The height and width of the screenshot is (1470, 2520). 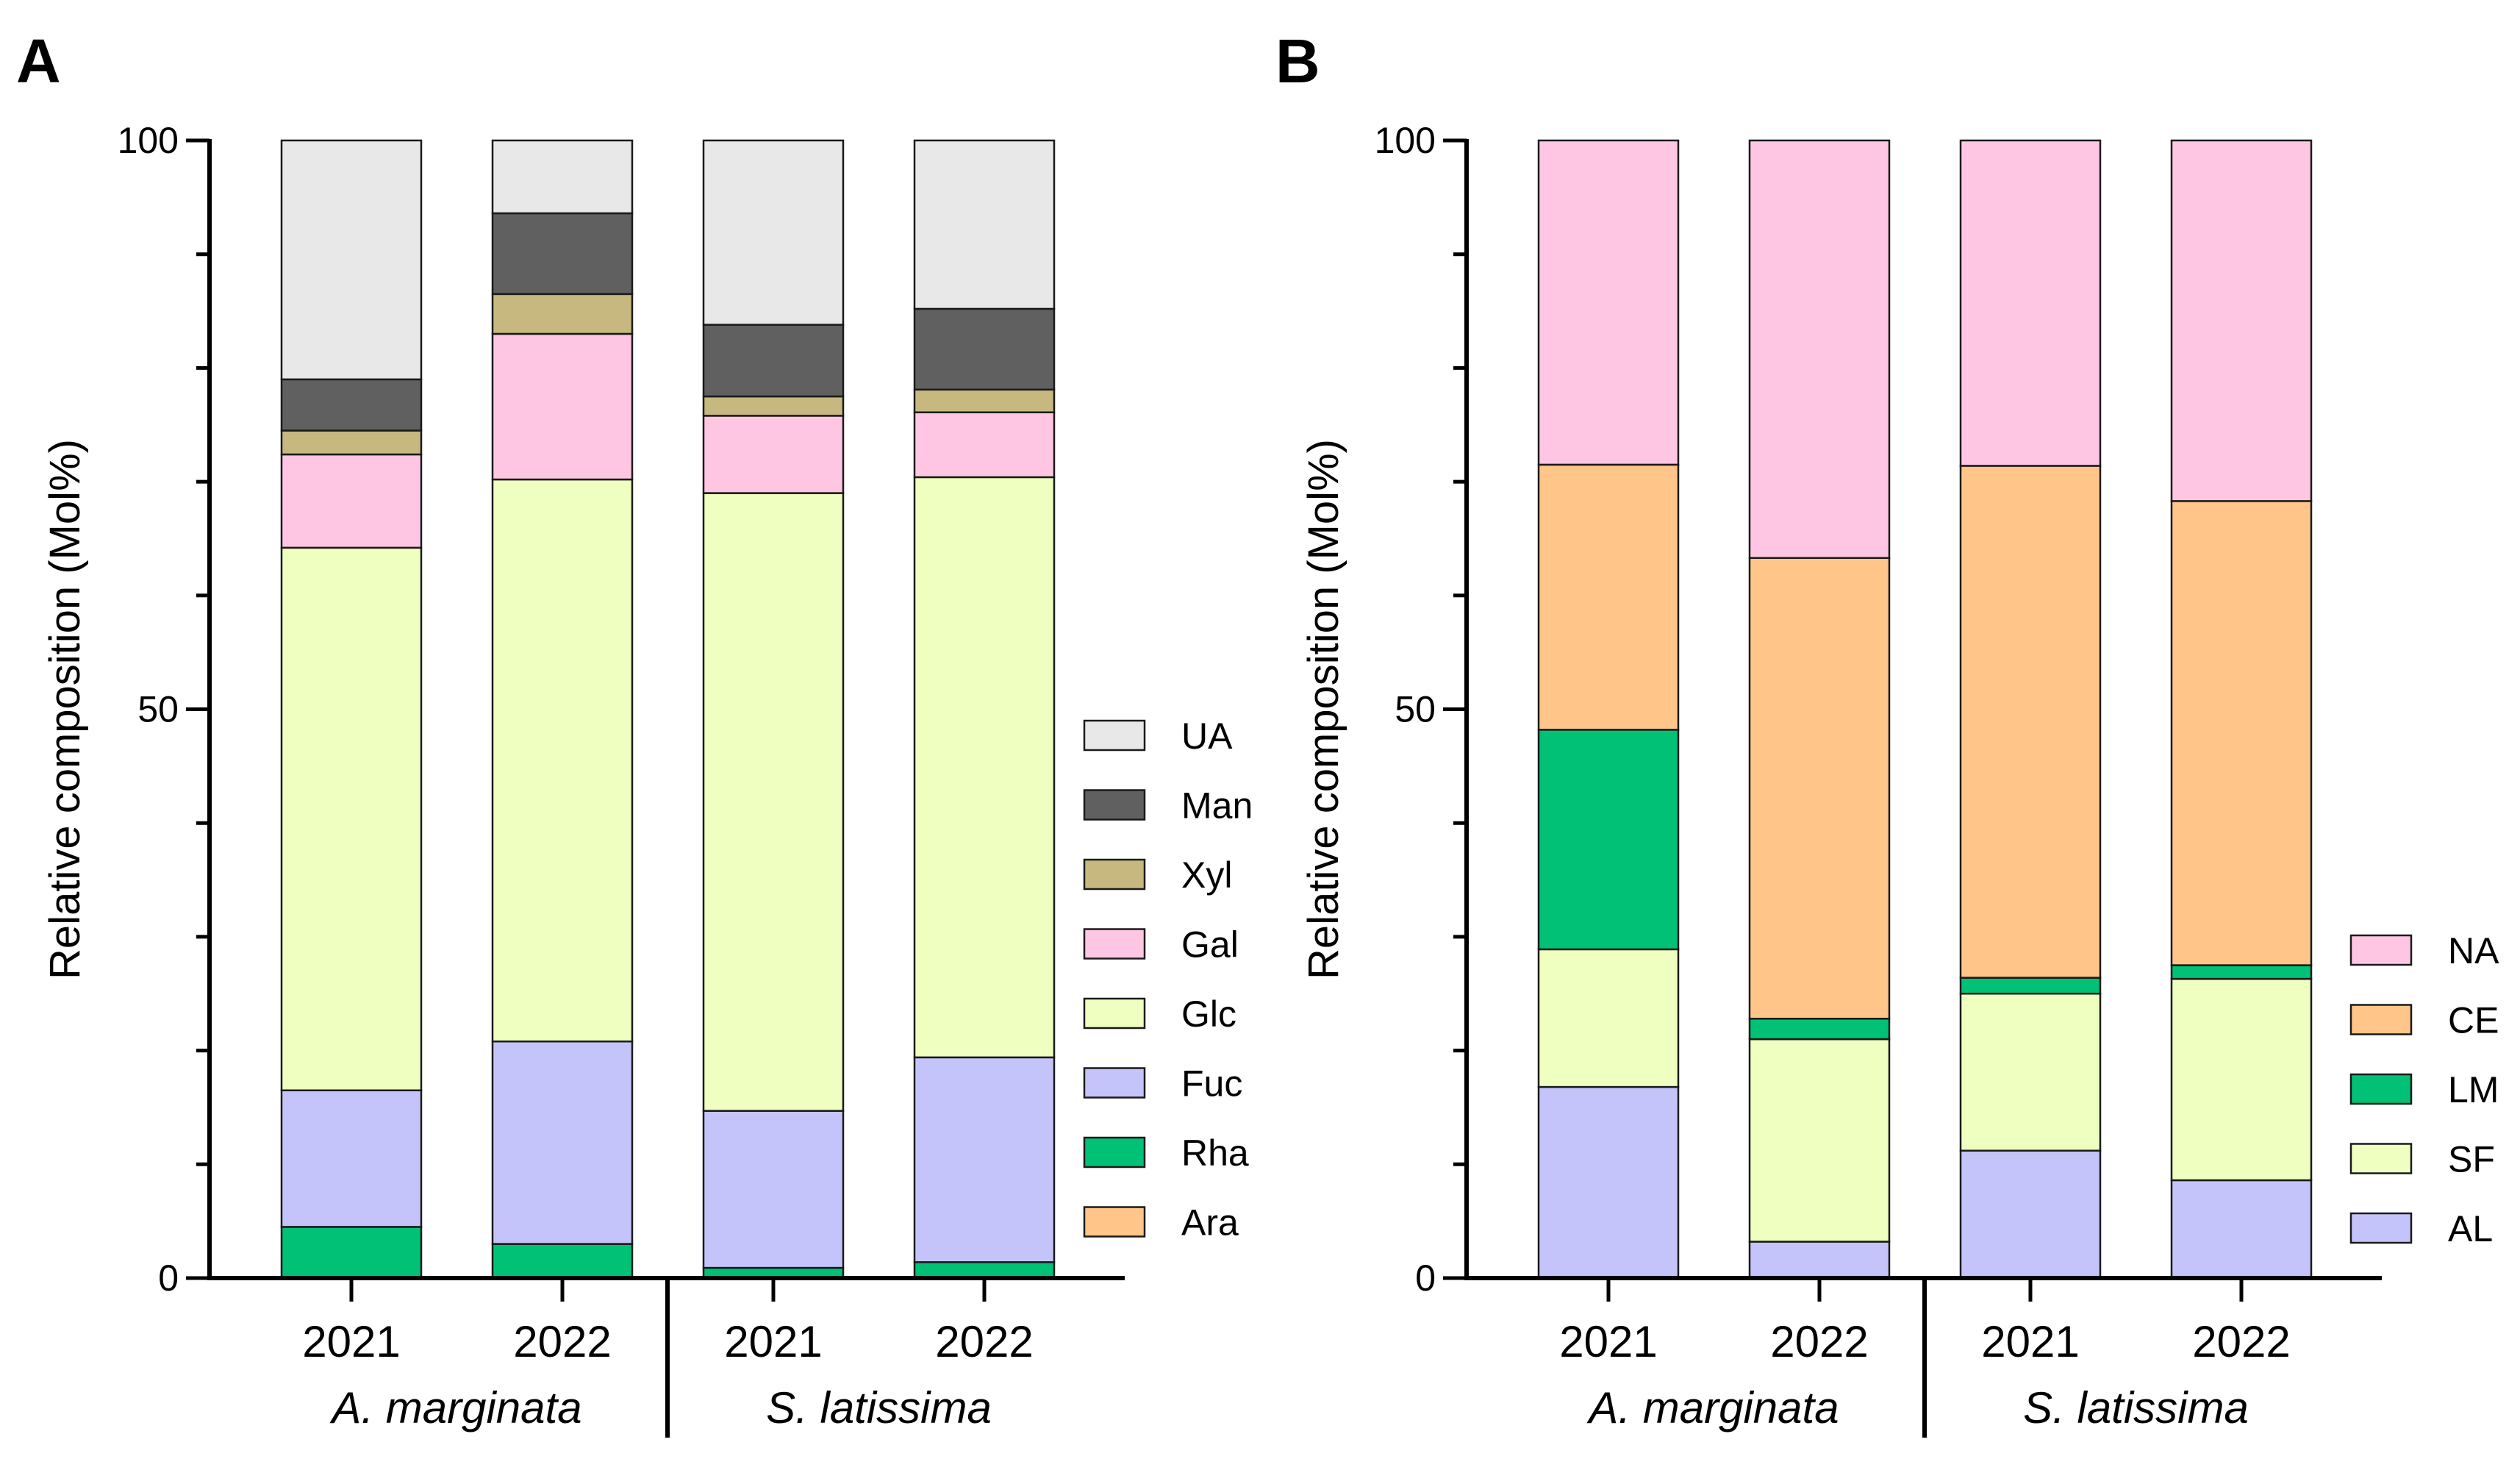 What do you see at coordinates (1206, 875) in the screenshot?
I see `legend-label-xyl: Xyl` at bounding box center [1206, 875].